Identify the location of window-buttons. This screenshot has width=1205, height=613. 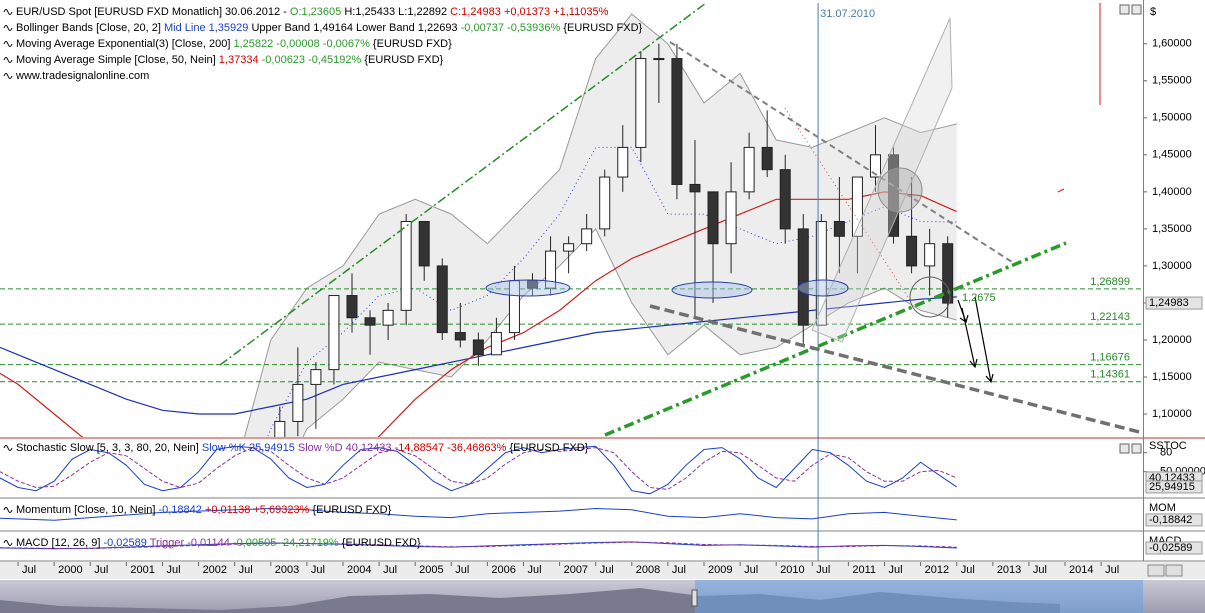
(1130, 229).